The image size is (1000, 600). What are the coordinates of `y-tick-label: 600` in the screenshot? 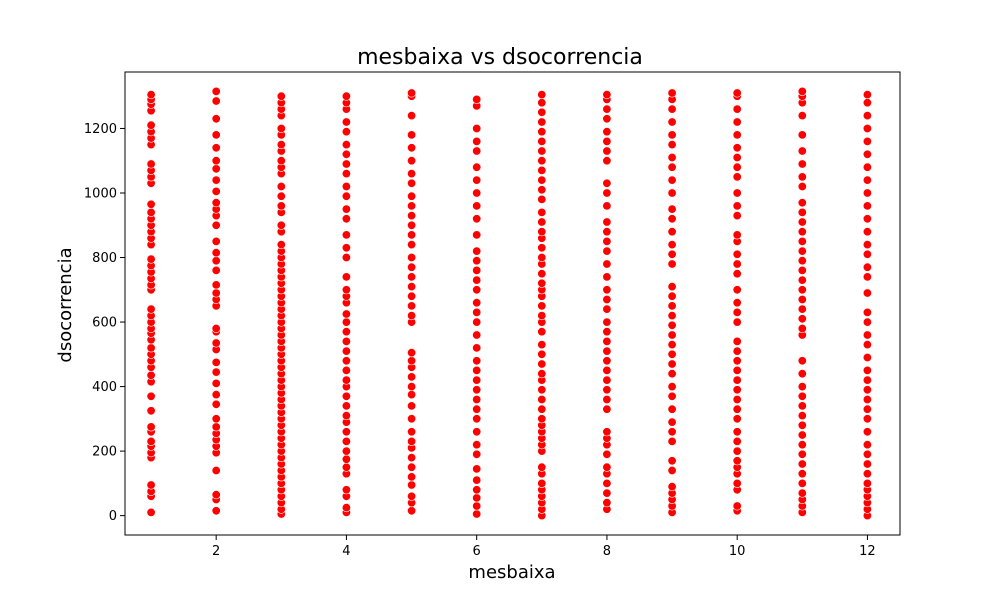 It's located at (104, 323).